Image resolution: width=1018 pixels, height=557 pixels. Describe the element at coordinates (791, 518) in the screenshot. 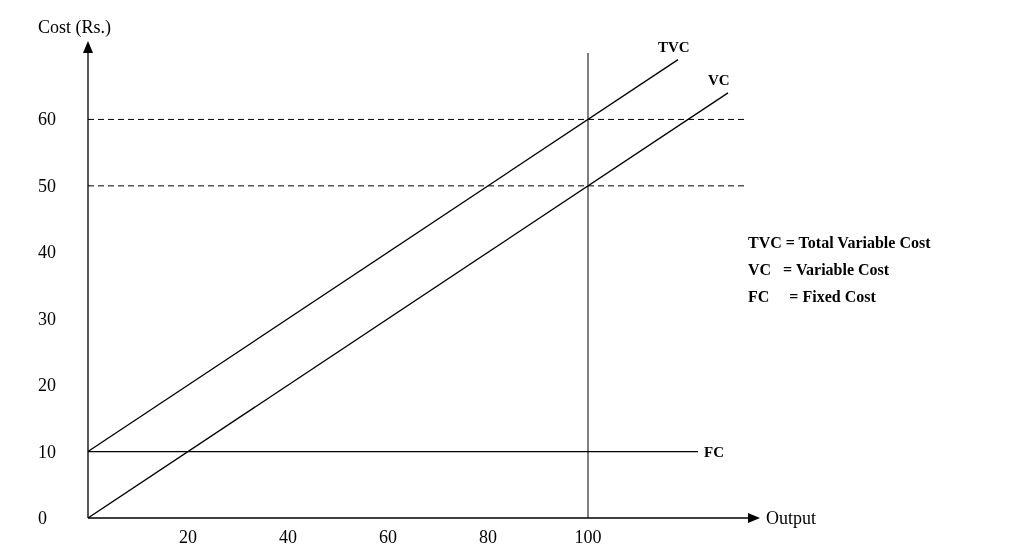

I see `x-axis-title: Output` at that location.